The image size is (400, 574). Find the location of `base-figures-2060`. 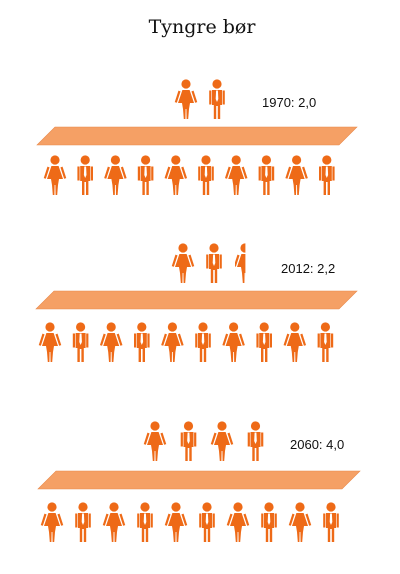

base-figures-2060 is located at coordinates (189, 522).